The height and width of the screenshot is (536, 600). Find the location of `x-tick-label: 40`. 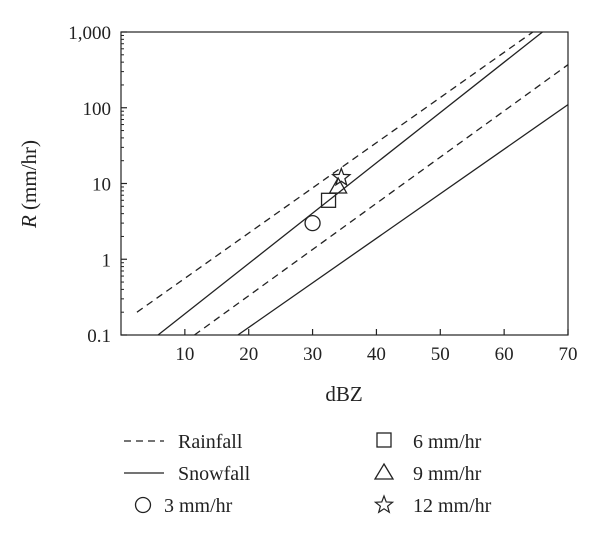

x-tick-label: 40 is located at coordinates (376, 354).